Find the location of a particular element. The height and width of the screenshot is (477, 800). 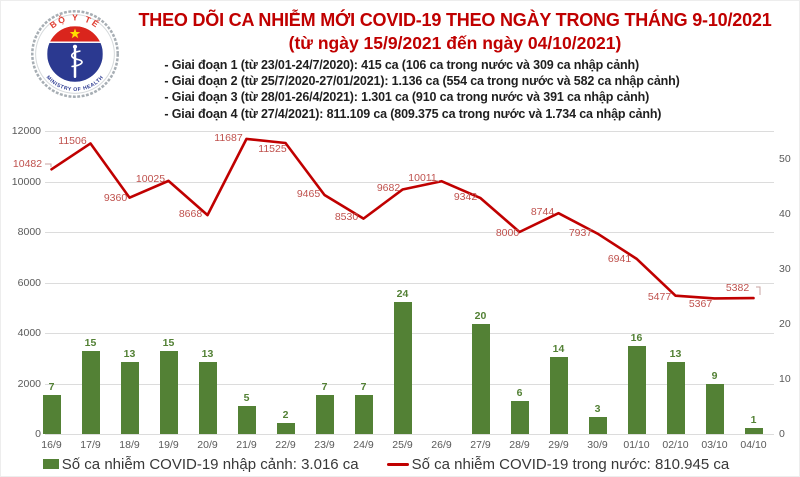

line-point-label: 10025 is located at coordinates (150, 178).